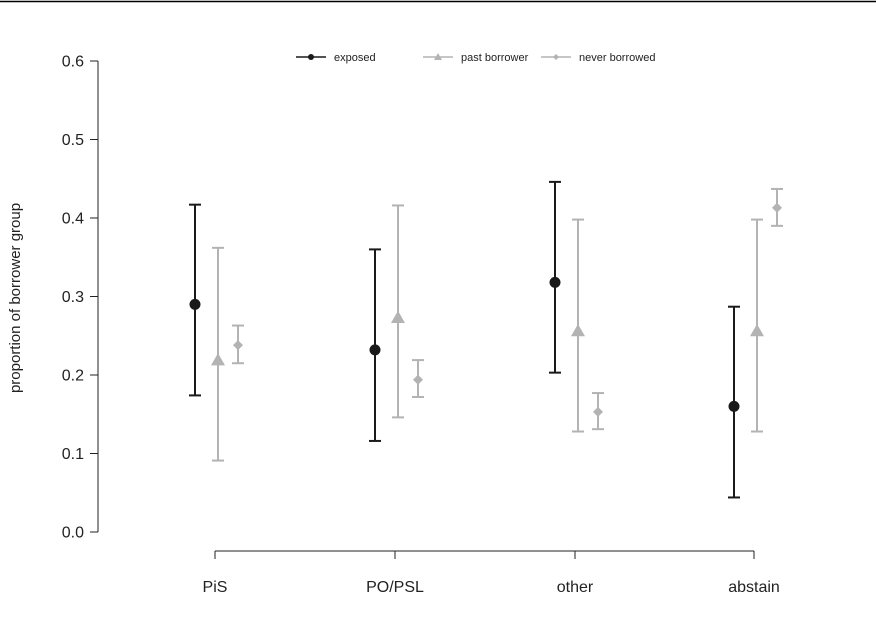 The width and height of the screenshot is (876, 617). Describe the element at coordinates (15, 298) in the screenshot. I see `y-axis-title: proportion of borrower group` at that location.